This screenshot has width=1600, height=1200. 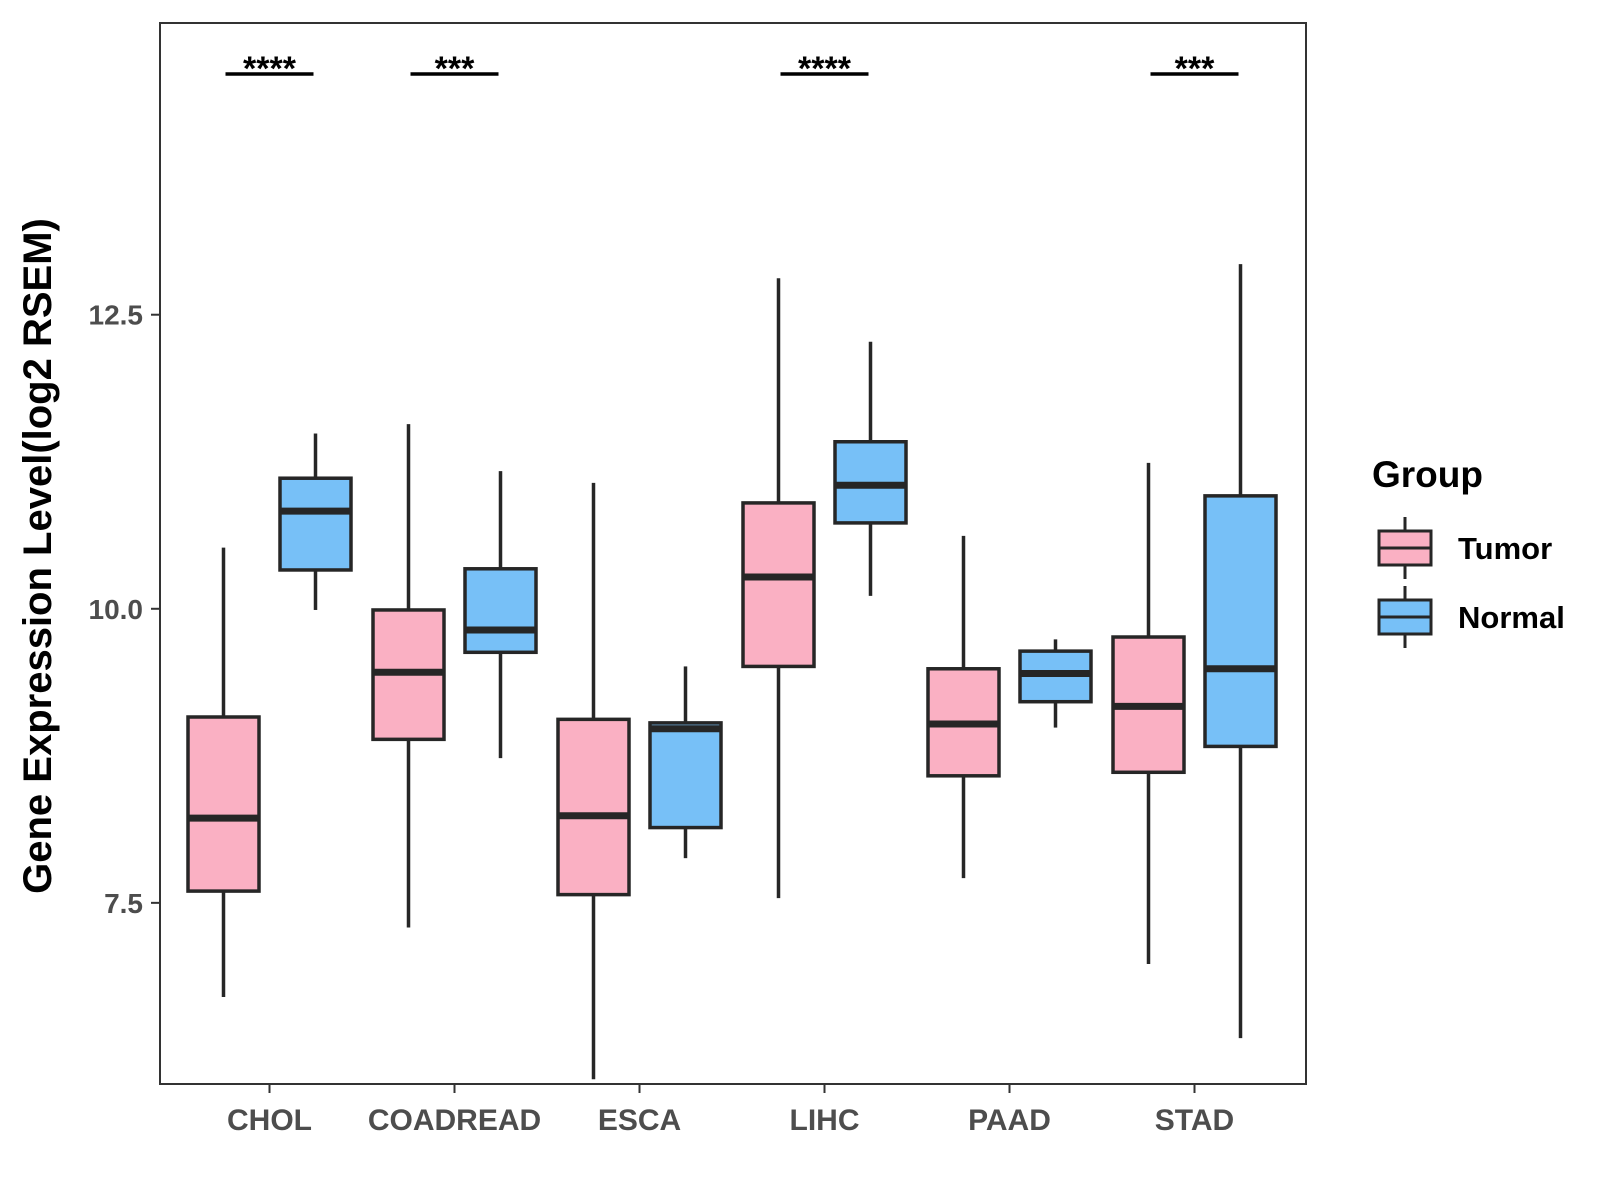 I want to click on y-tick-label: 10.0, so click(x=116, y=609).